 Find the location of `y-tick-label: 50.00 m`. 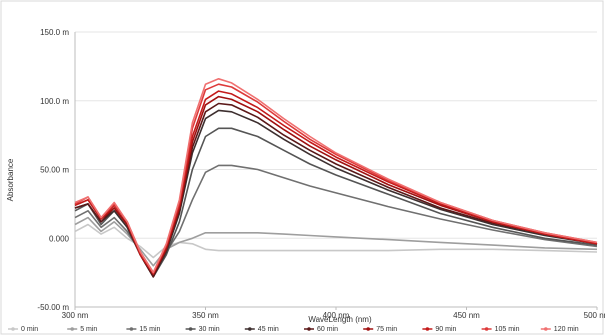

y-tick-label: 50.00 m is located at coordinates (54, 170).